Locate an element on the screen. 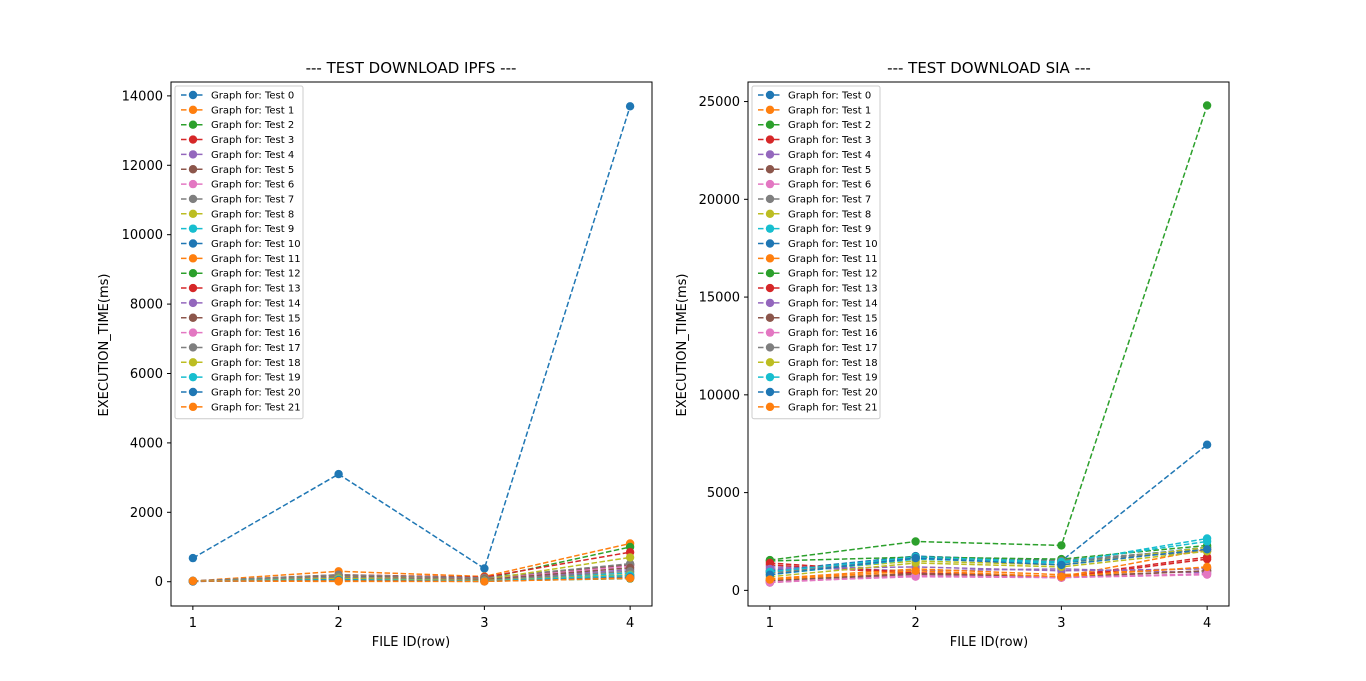 The image size is (1366, 681). sia-ytick-label-1: 5000 is located at coordinates (723, 493).